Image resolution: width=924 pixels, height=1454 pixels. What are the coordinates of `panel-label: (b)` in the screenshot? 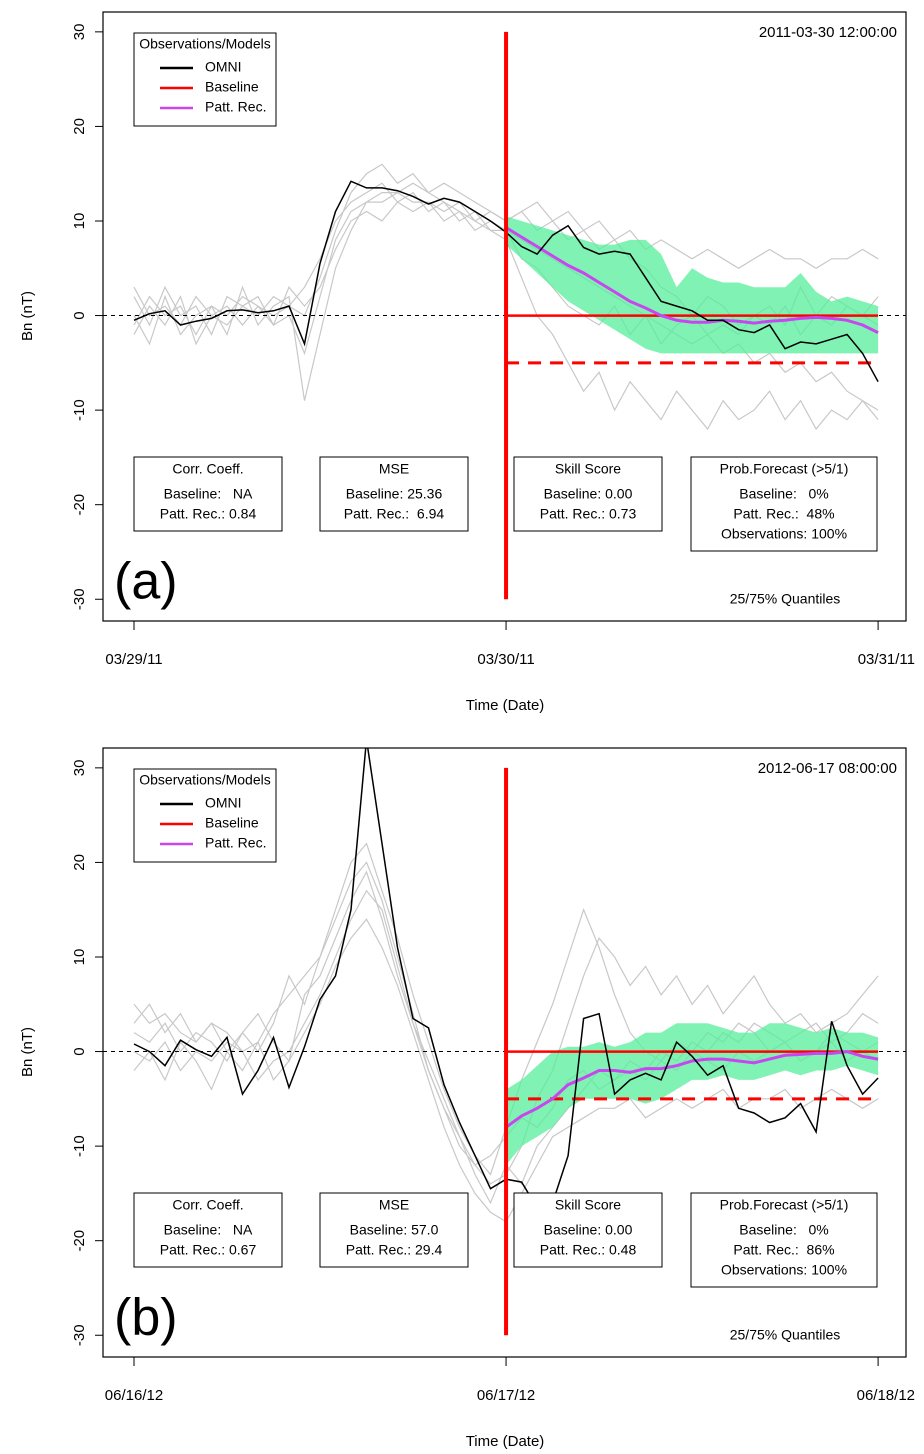 It's located at (146, 1318).